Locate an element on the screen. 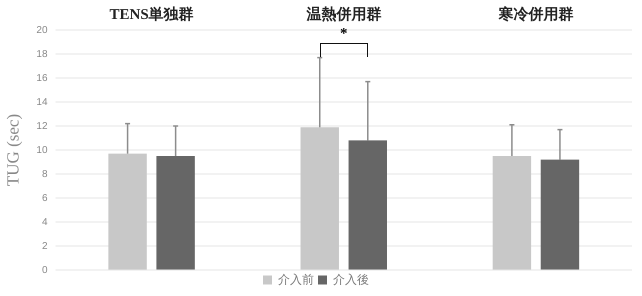 The height and width of the screenshot is (296, 642). y-tick-label: 10 is located at coordinates (42, 150).